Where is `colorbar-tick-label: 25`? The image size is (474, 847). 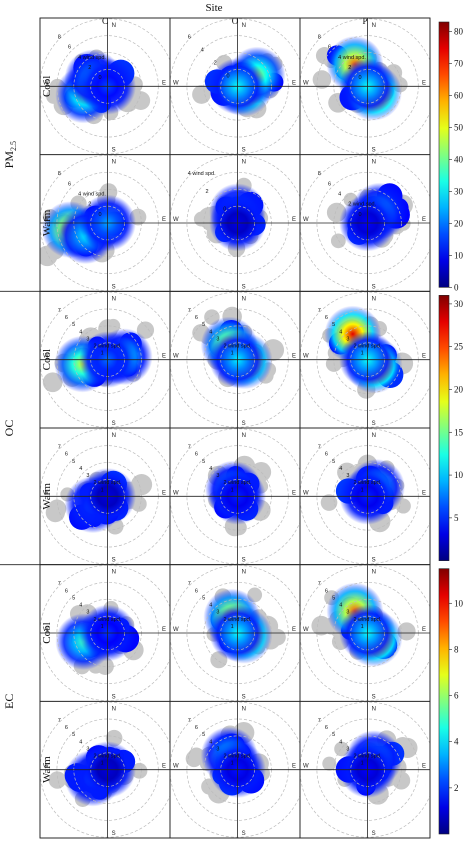
colorbar-tick-label: 25 is located at coordinates (459, 347).